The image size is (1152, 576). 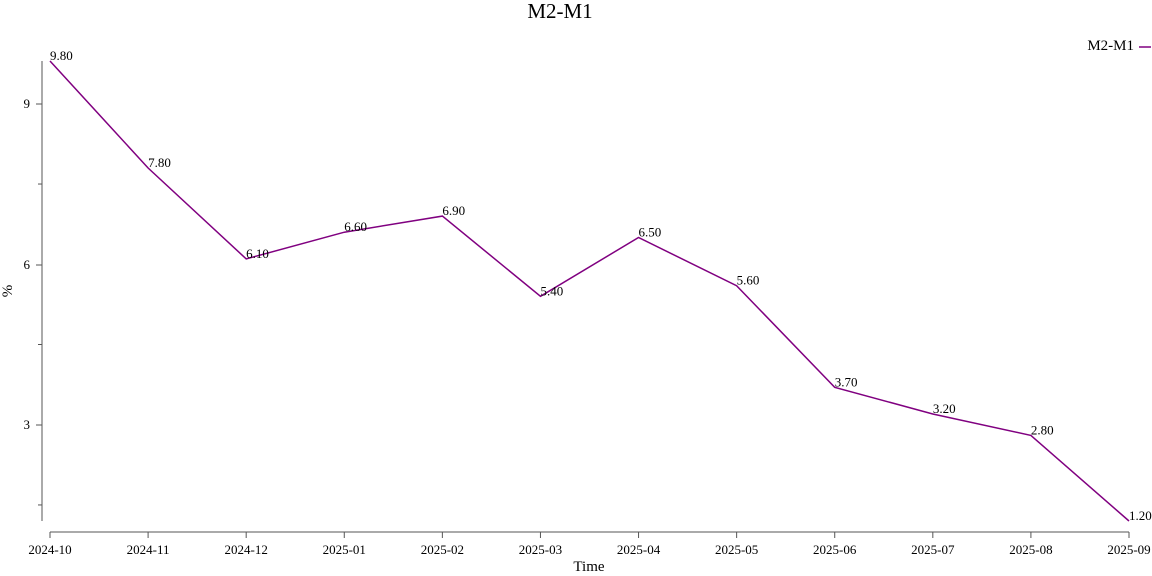 What do you see at coordinates (1128, 549) in the screenshot?
I see `x-tick-label: 2025-09` at bounding box center [1128, 549].